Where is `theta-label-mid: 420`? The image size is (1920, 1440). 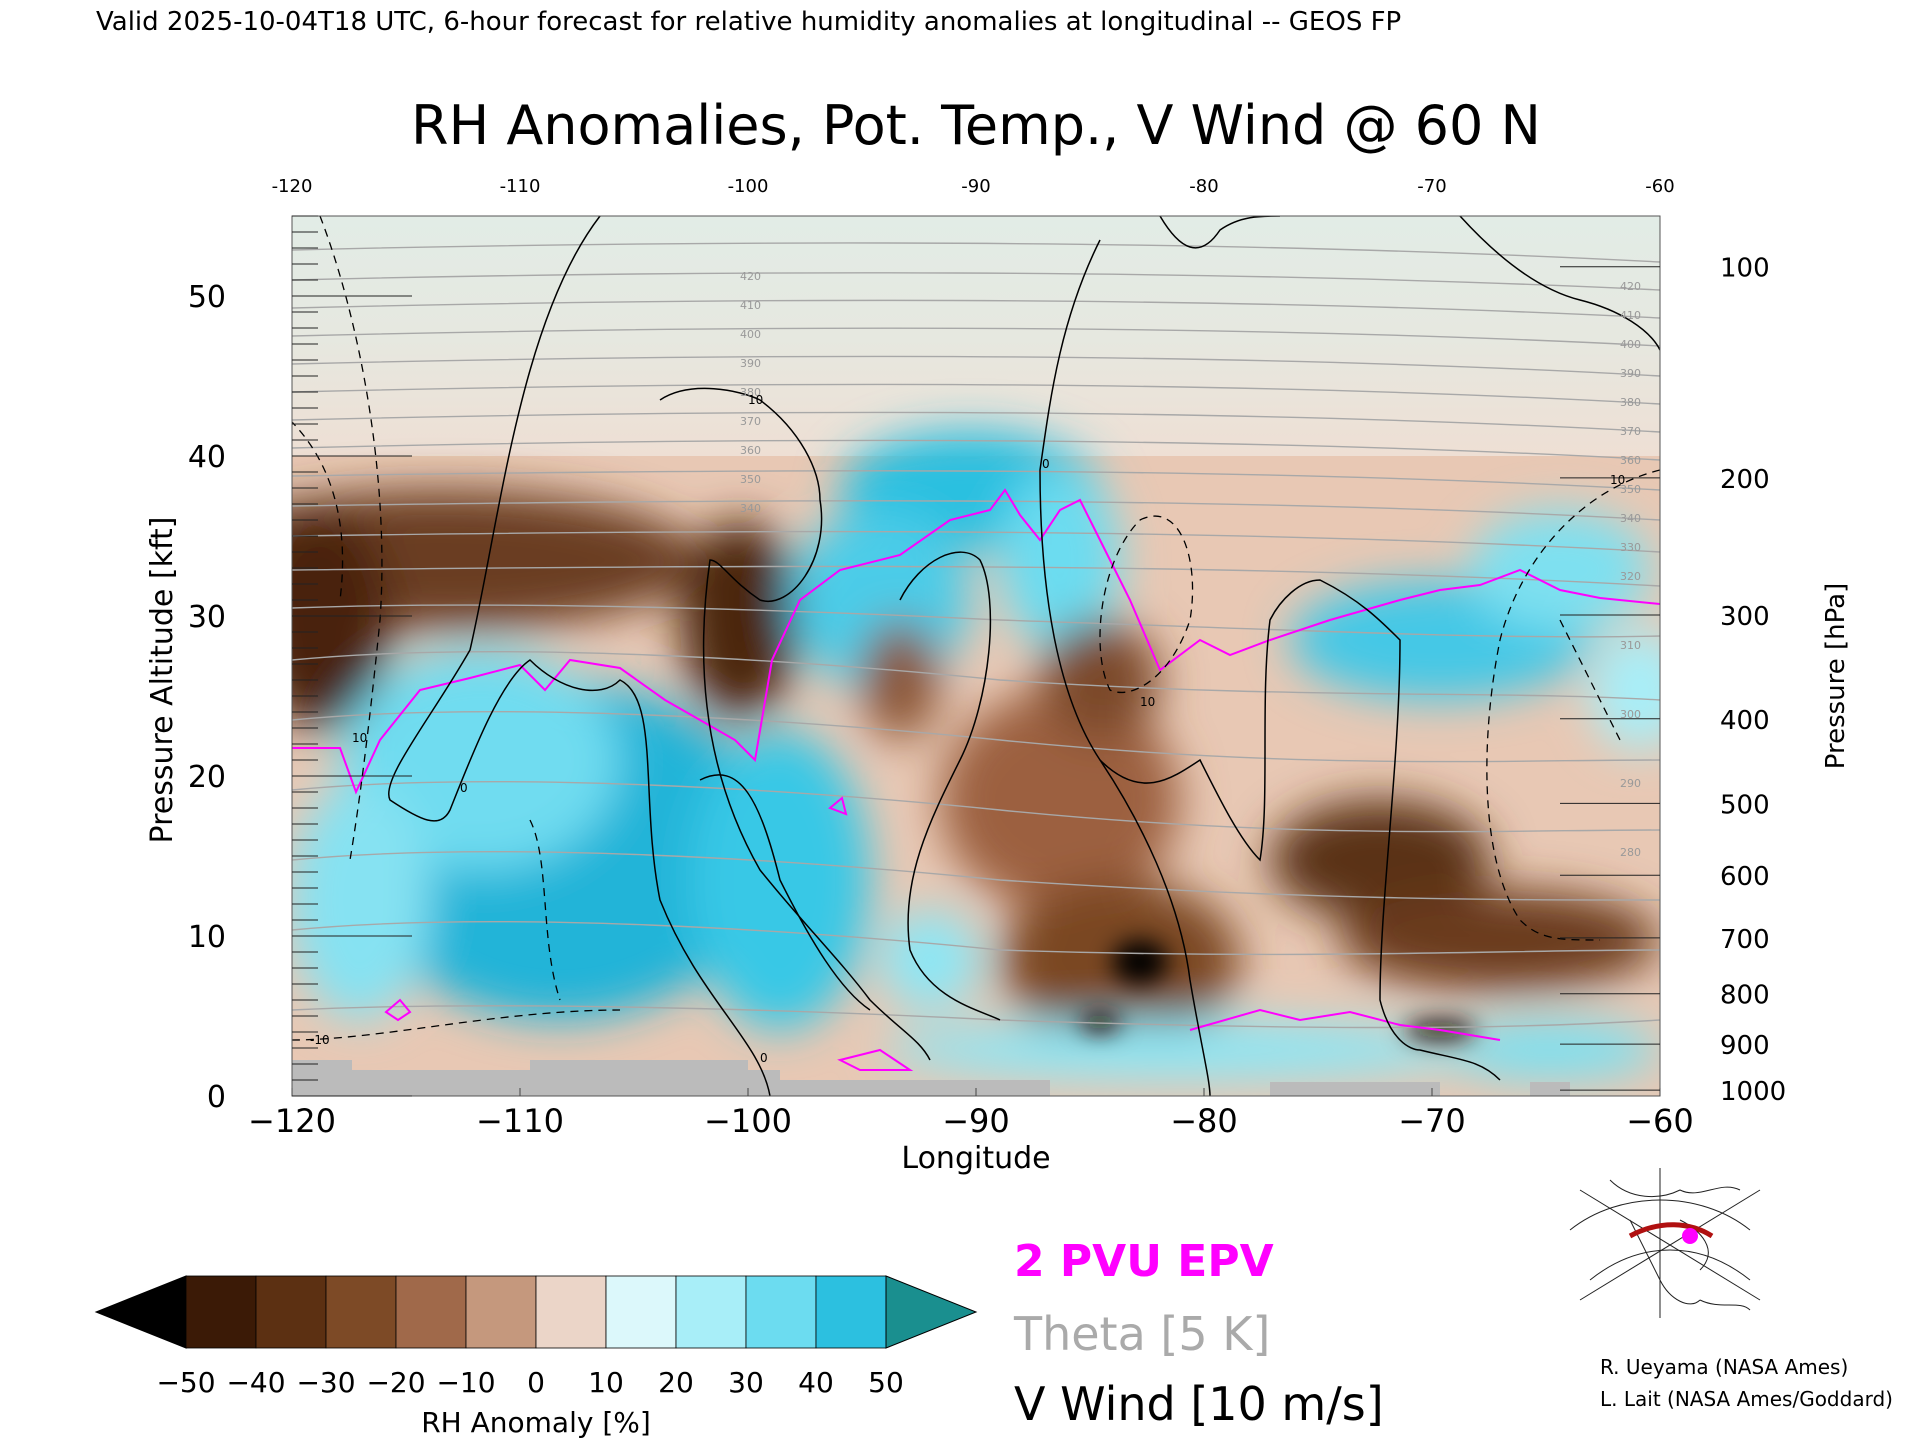
theta-label-mid: 420 is located at coordinates (750, 276).